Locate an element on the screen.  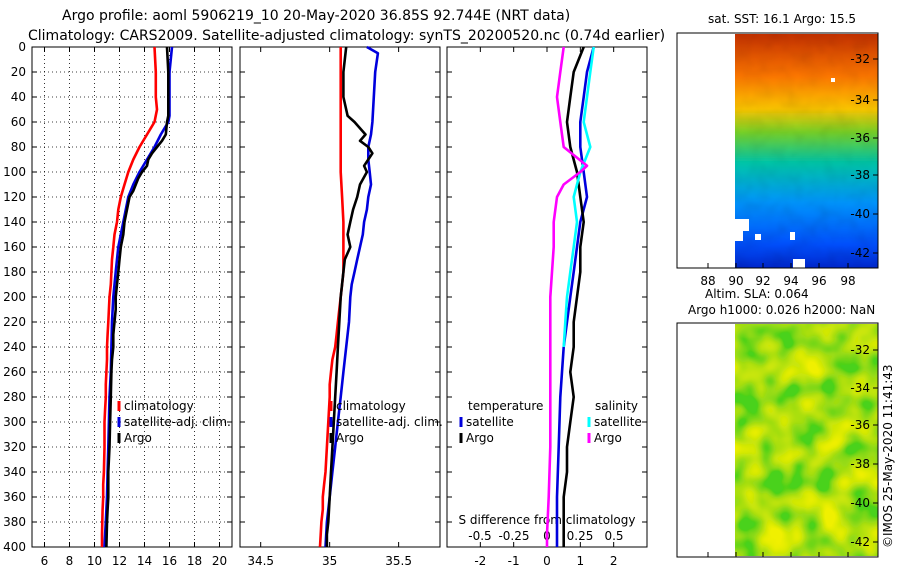
depth-tick-label: 80 is located at coordinates (18, 147).